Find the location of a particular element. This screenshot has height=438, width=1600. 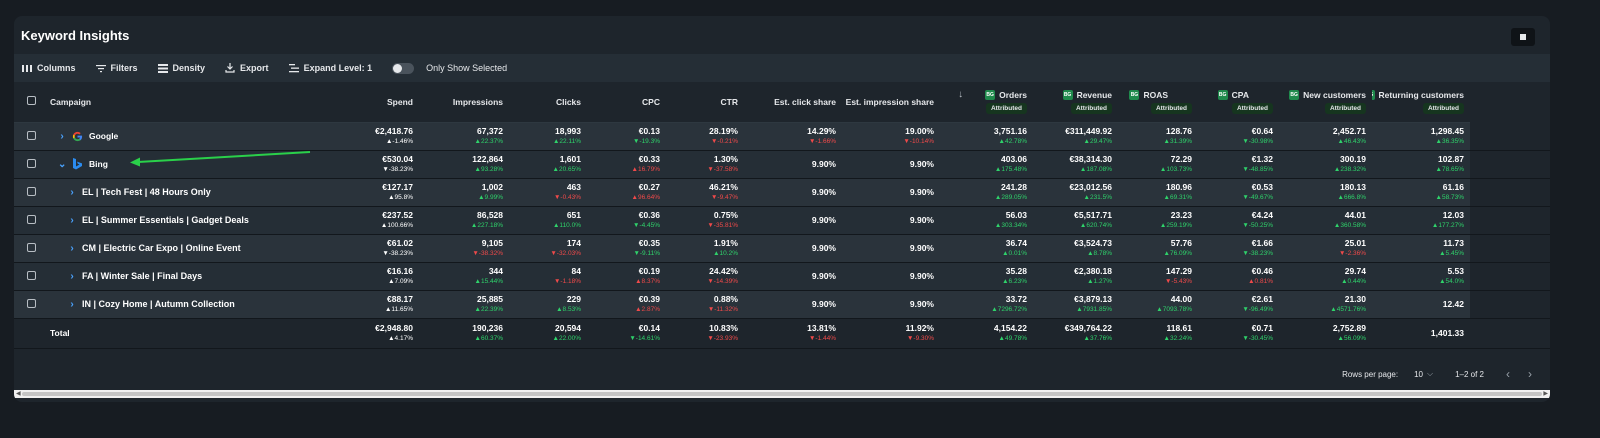

campaign-name: › FA | Winter Sale | Final Days is located at coordinates (126, 276).